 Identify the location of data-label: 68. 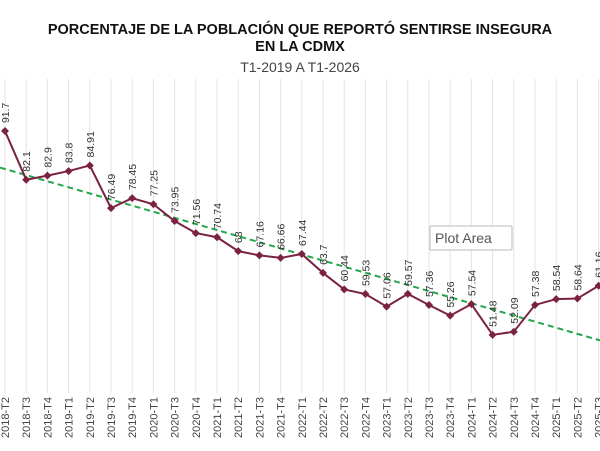
(239, 237).